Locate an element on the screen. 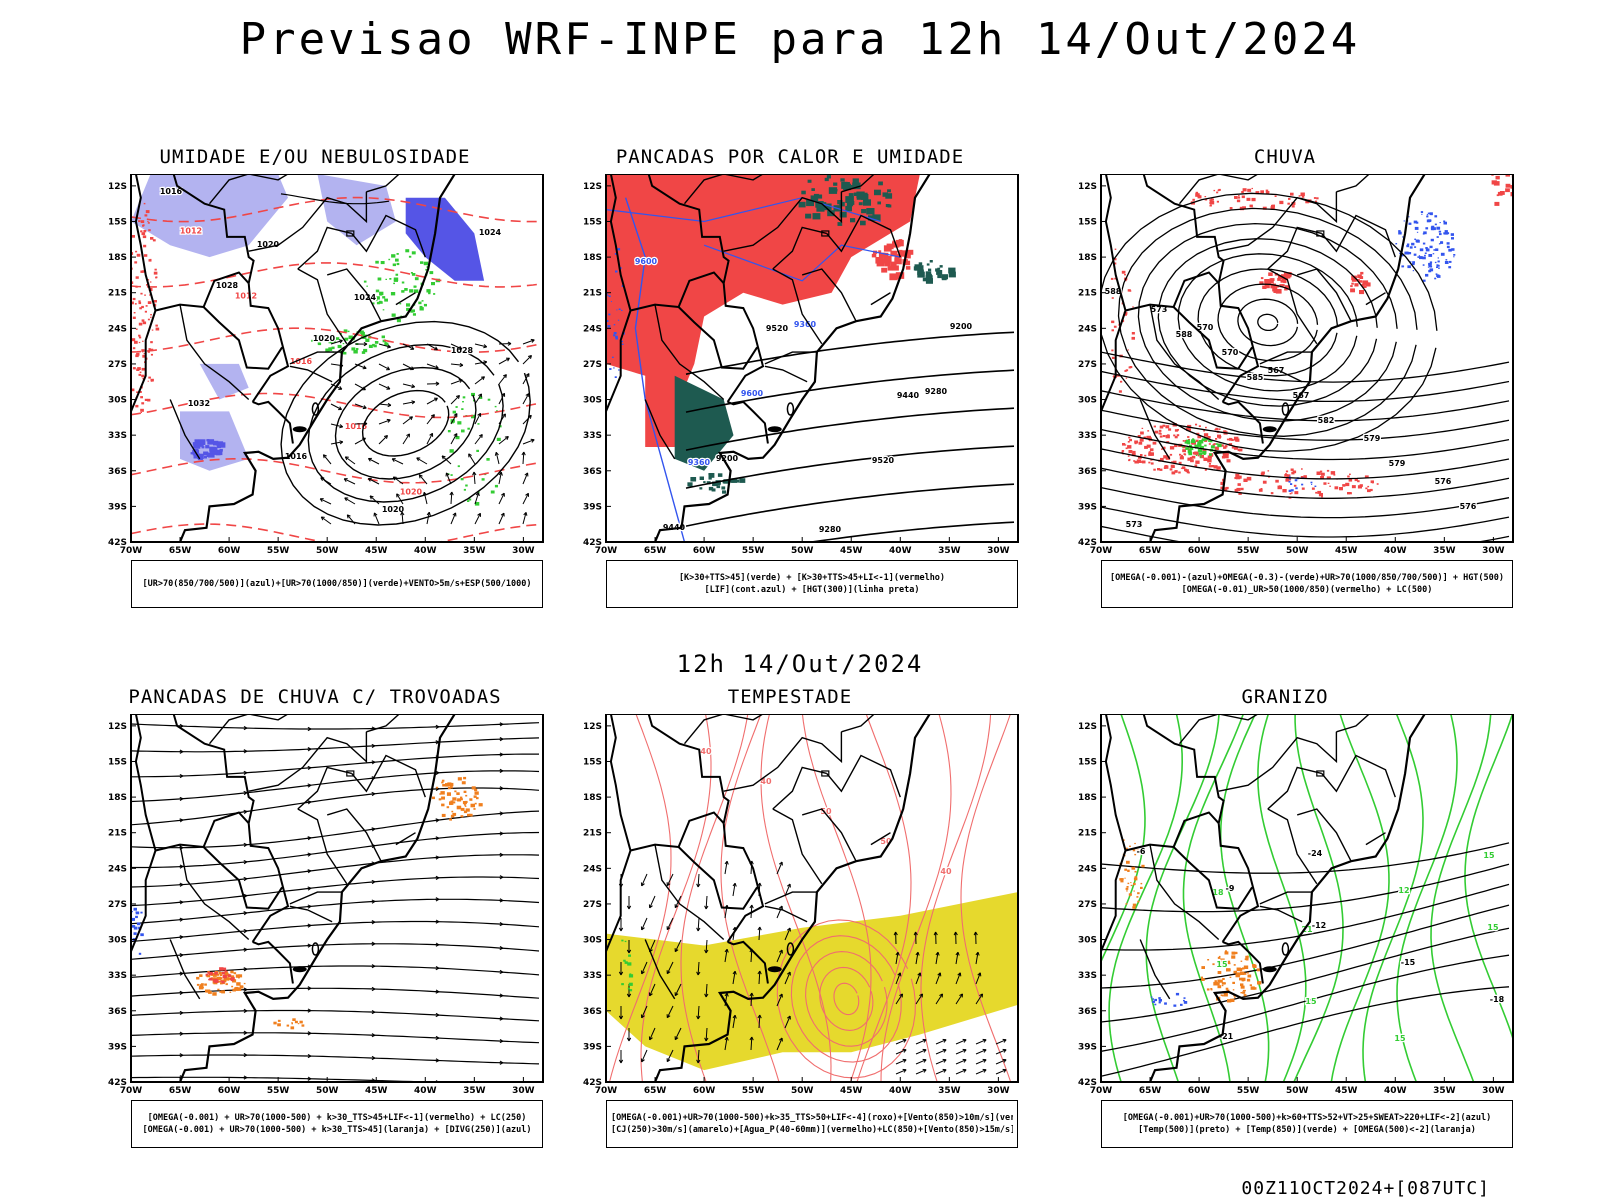  lat-tick-label: 21S is located at coordinates (117, 834).